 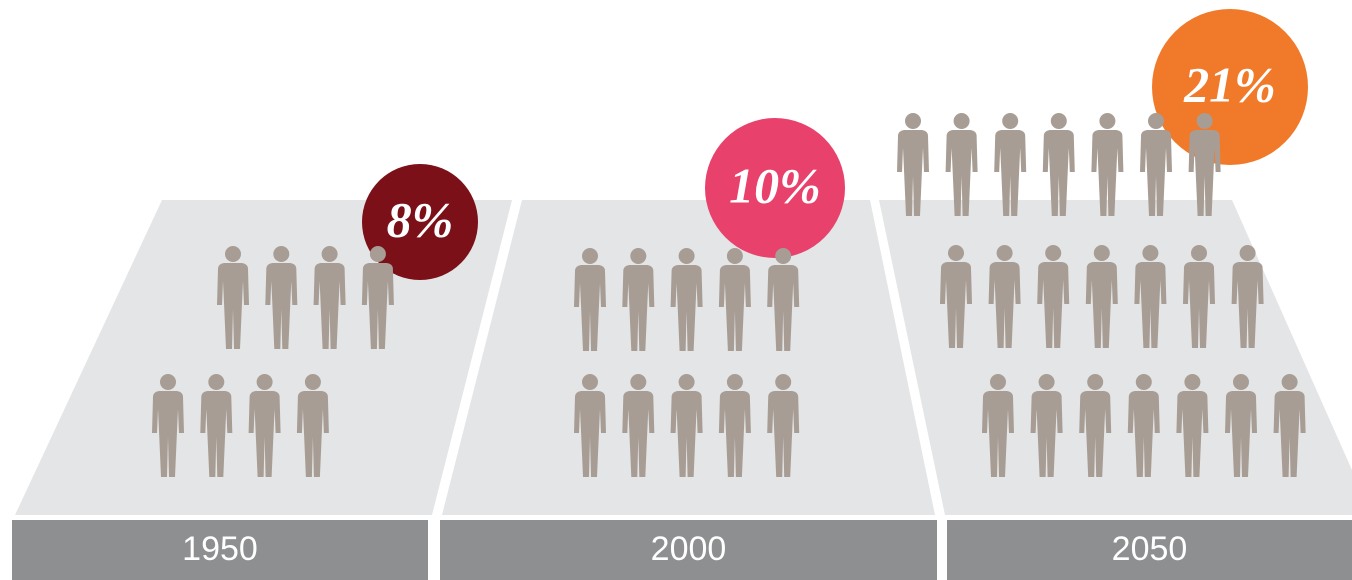 What do you see at coordinates (1229, 84) in the screenshot?
I see `percent-label: 21%` at bounding box center [1229, 84].